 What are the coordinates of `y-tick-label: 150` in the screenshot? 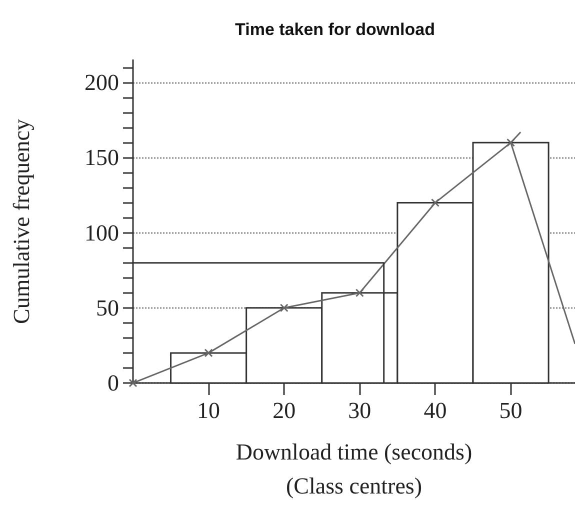 It's located at (101, 157).